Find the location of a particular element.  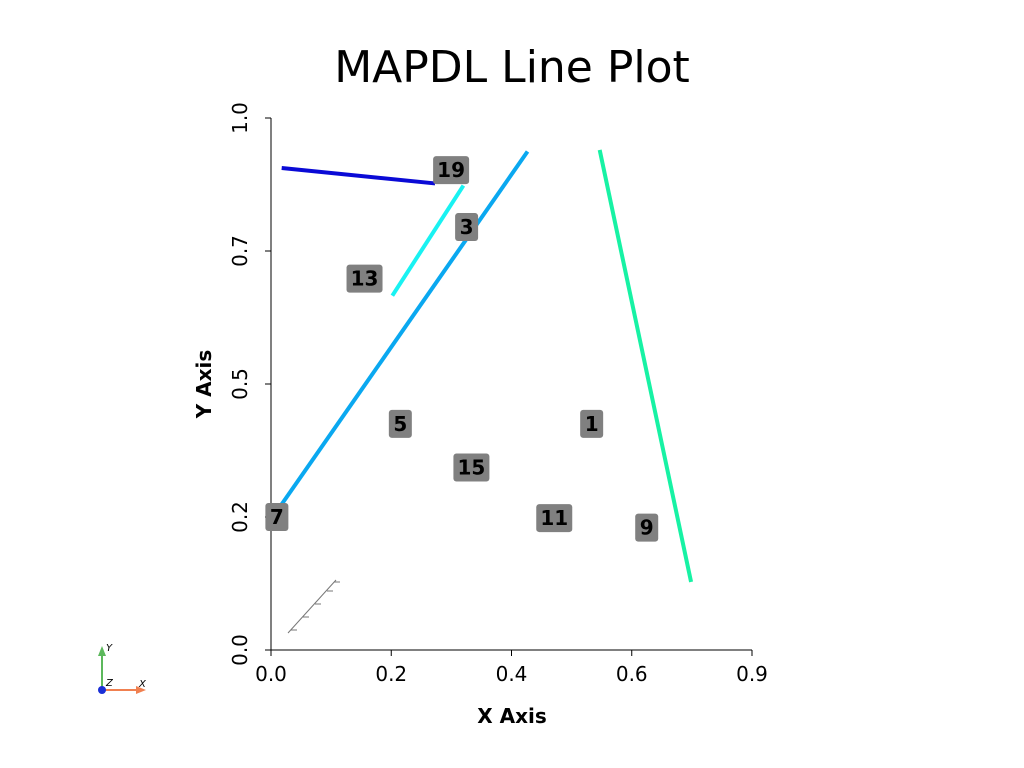

point-label: 9 is located at coordinates (647, 527).